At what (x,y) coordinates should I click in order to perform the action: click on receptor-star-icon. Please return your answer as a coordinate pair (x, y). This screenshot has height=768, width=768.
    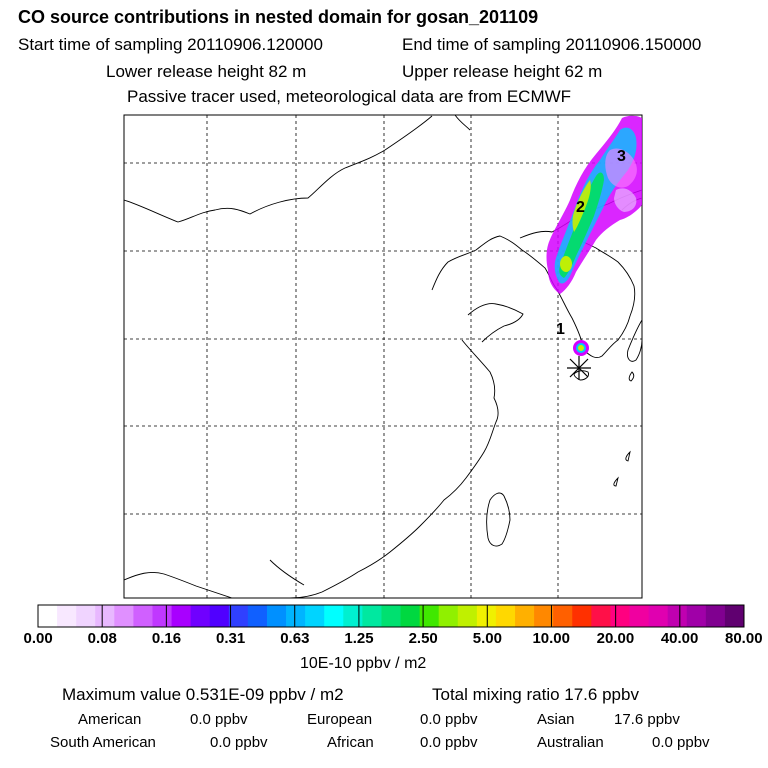
    Looking at the image, I should click on (579, 368).